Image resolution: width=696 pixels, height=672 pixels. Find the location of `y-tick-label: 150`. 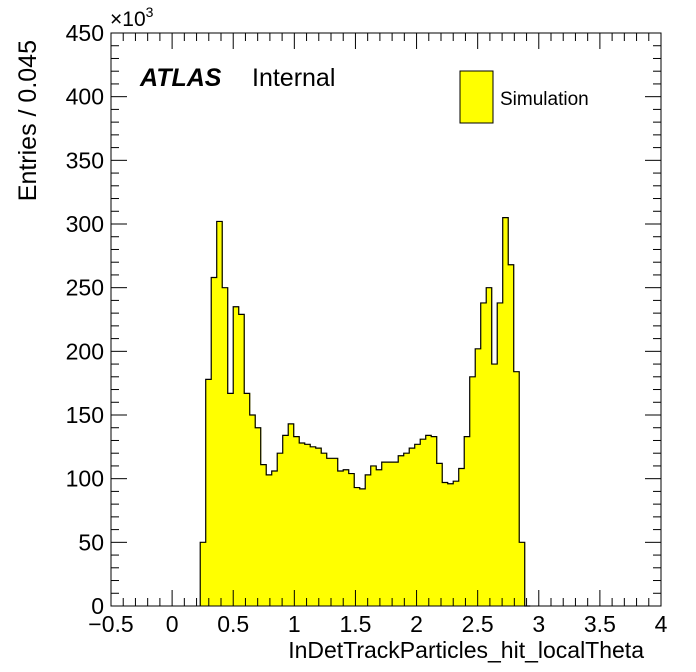

y-tick-label: 150 is located at coordinates (85, 415).